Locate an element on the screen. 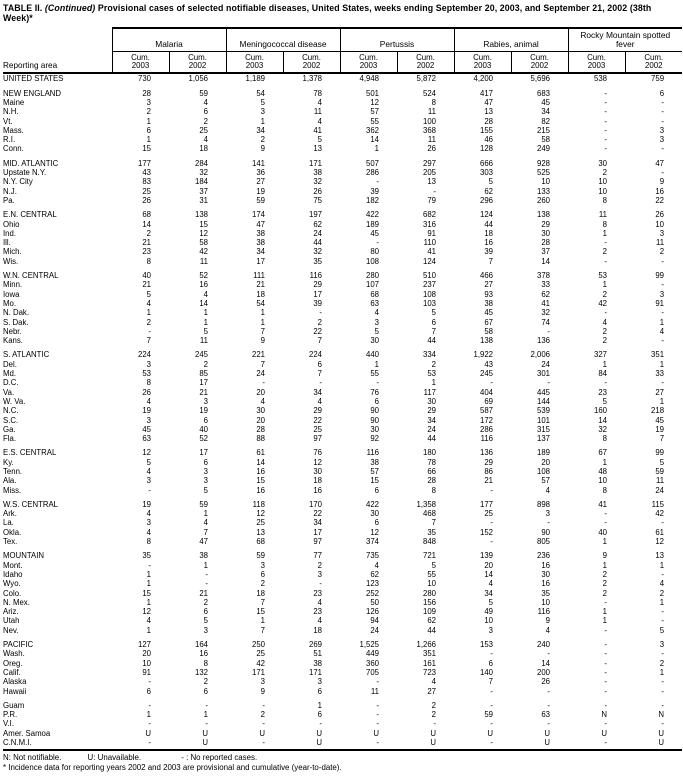 Image resolution: width=683 pixels, height=778 pixels. cell-value: 33 is located at coordinates (546, 285).